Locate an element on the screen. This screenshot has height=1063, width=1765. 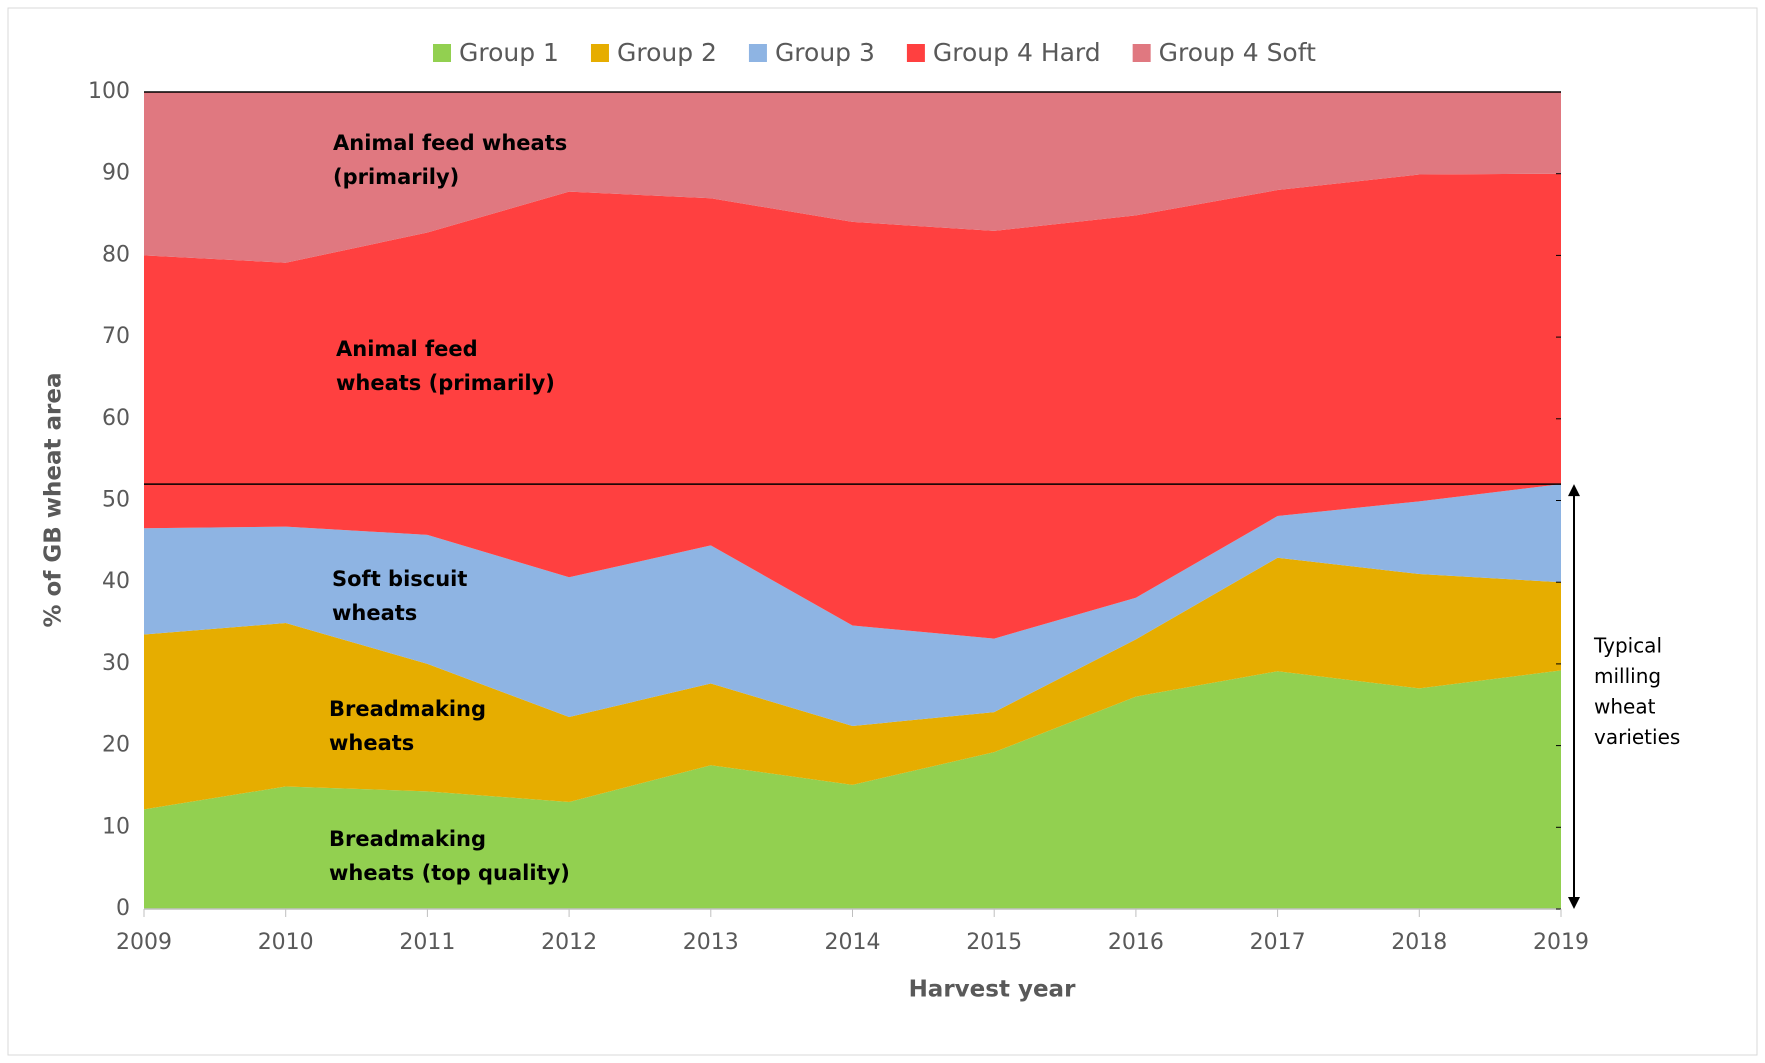
legend-label: Group 3 is located at coordinates (825, 52).